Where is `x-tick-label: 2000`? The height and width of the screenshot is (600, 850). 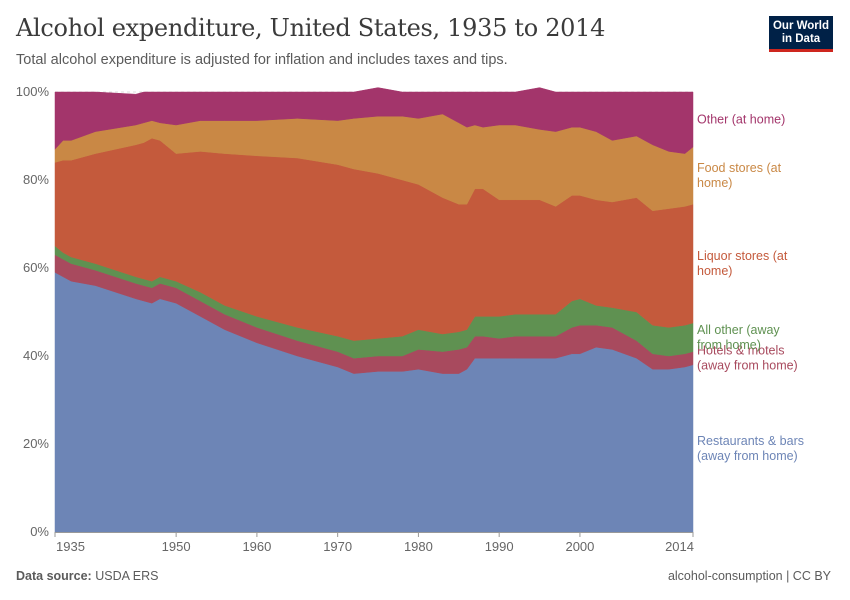
x-tick-label: 2000 is located at coordinates (579, 546).